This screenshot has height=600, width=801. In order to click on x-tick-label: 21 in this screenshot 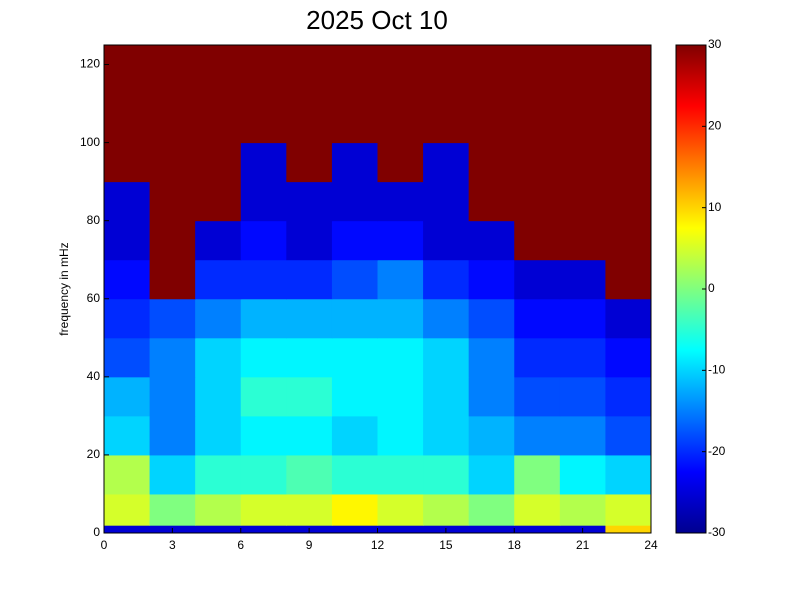, I will do `click(583, 545)`.